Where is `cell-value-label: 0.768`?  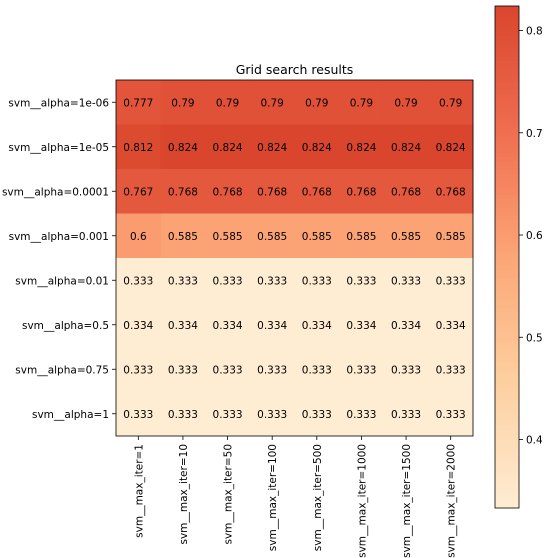 cell-value-label: 0.768 is located at coordinates (406, 192).